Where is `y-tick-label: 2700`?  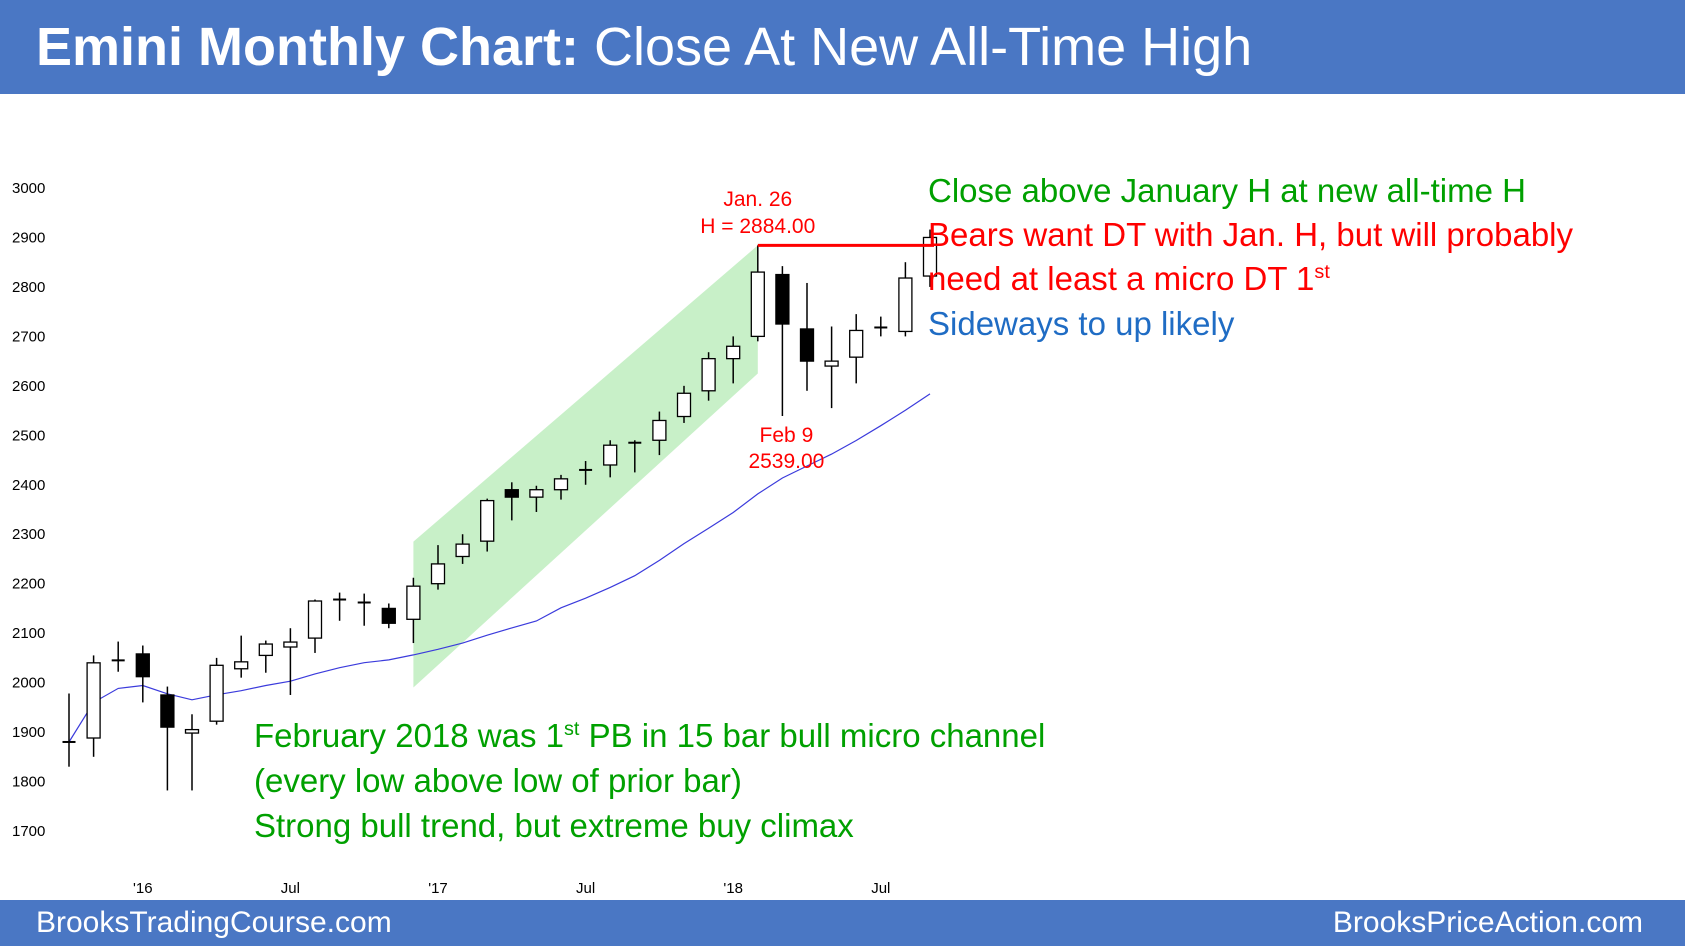 y-tick-label: 2700 is located at coordinates (28, 336).